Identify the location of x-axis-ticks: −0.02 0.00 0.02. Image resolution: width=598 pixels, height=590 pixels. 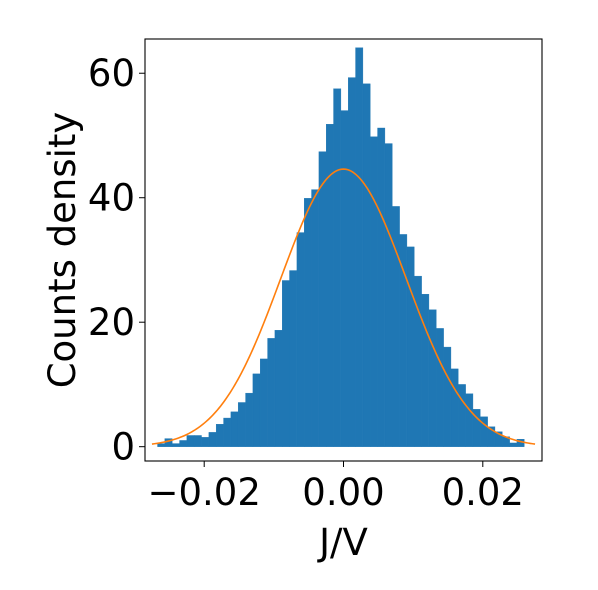
(336, 487).